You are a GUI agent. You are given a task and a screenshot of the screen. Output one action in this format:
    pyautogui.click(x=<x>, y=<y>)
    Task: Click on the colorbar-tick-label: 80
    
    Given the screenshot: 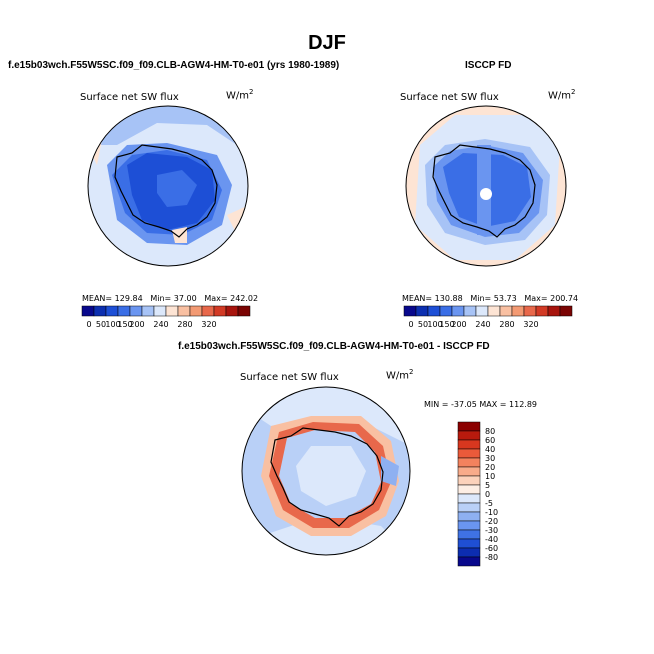 What is the action you would take?
    pyautogui.click(x=490, y=431)
    